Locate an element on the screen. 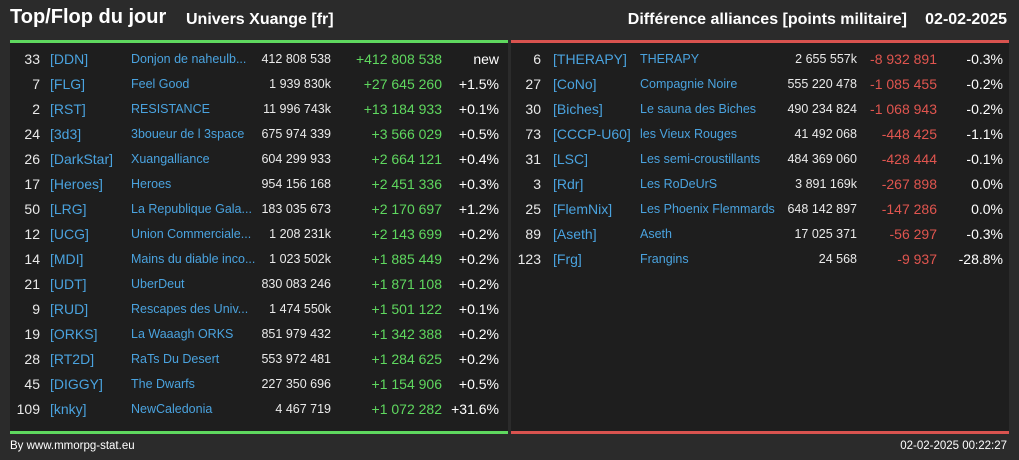 The width and height of the screenshot is (1019, 460). alliance-rank: 14 is located at coordinates (32, 259).